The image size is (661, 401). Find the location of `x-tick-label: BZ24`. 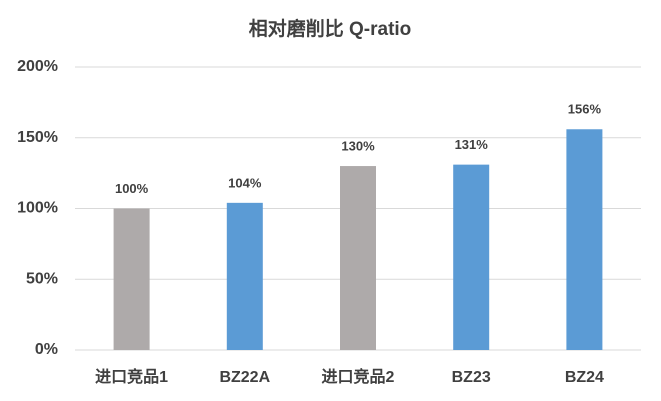

x-tick-label: BZ24 is located at coordinates (584, 377).